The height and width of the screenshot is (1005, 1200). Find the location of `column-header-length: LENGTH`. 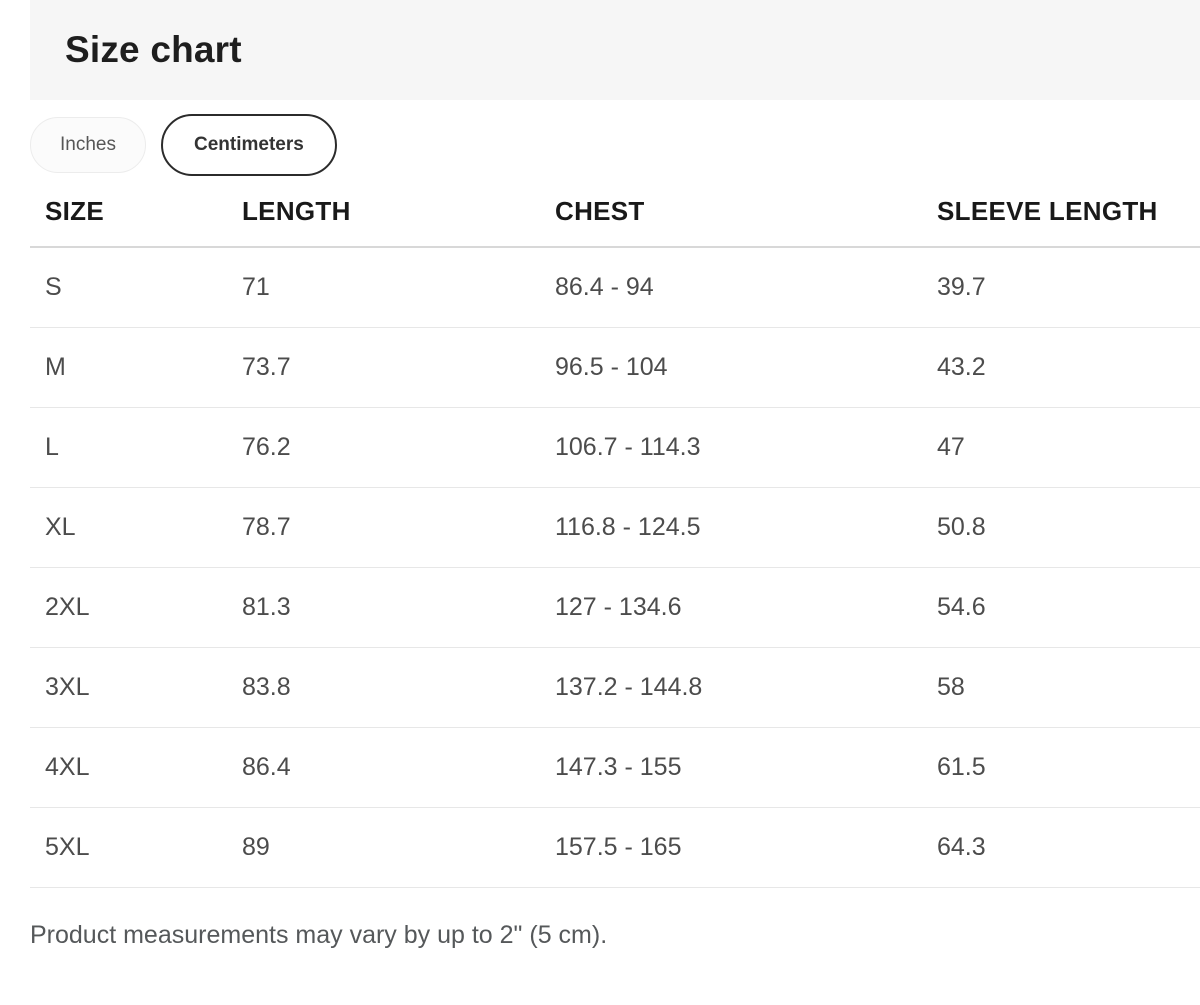

column-header-length: LENGTH is located at coordinates (398, 212).